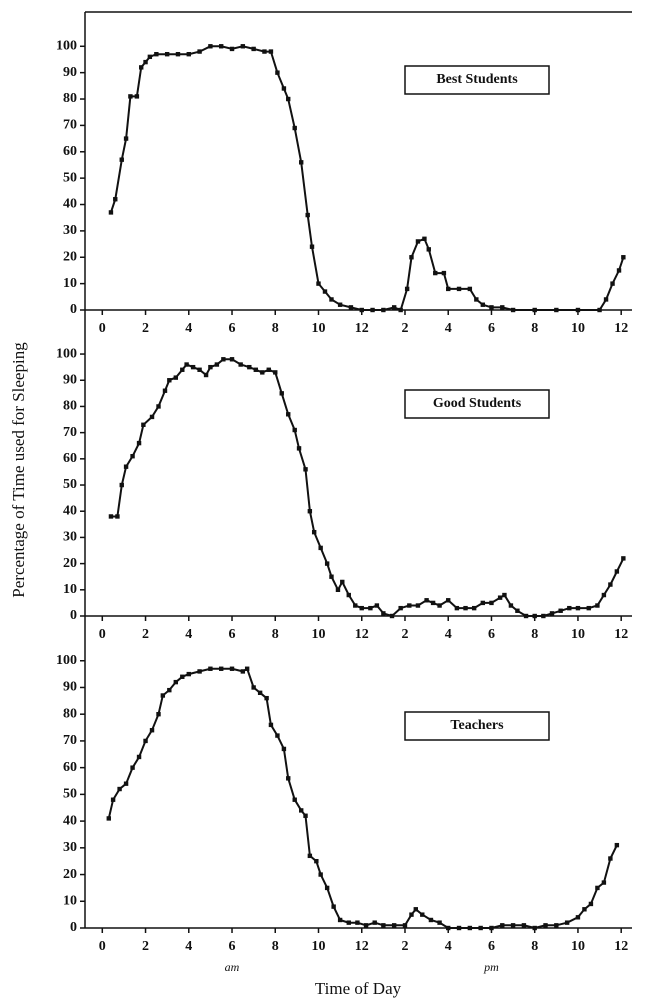 This screenshot has height=1003, width=646. I want to click on x-tick-label: 0, so click(102, 946).